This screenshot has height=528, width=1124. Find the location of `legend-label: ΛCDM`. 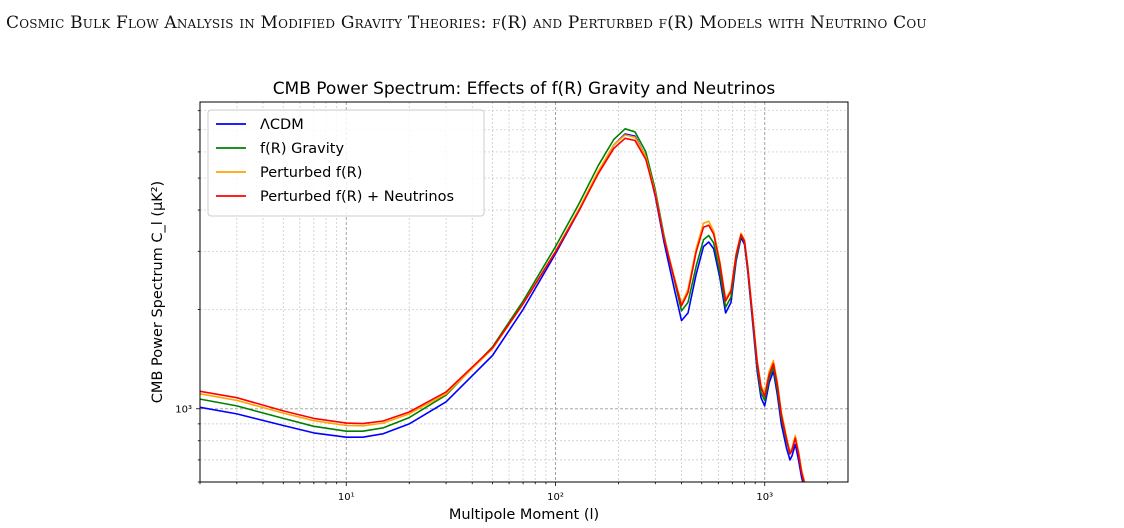

legend-label: ΛCDM is located at coordinates (282, 125).